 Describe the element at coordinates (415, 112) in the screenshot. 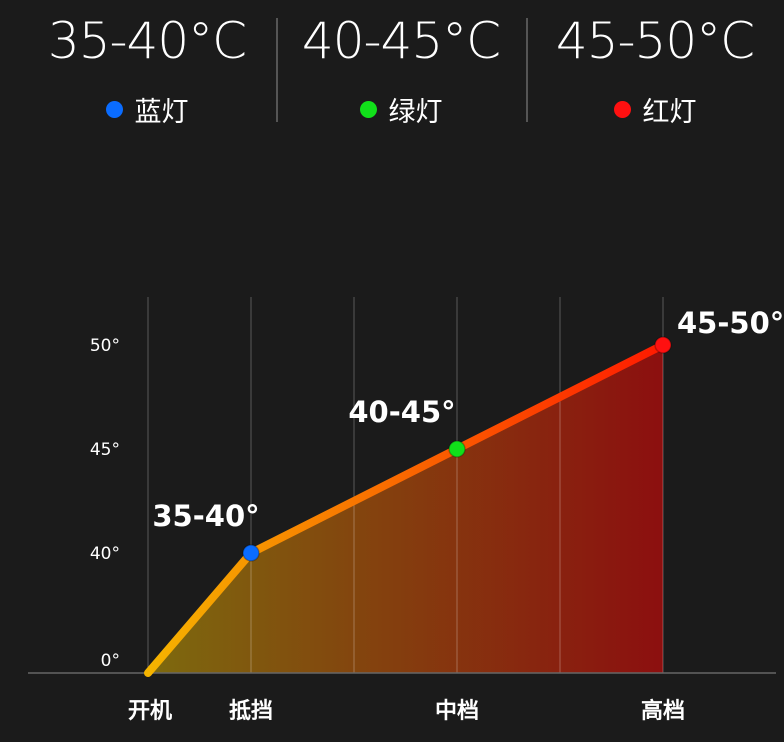

I see `light-label: 绿灯` at that location.